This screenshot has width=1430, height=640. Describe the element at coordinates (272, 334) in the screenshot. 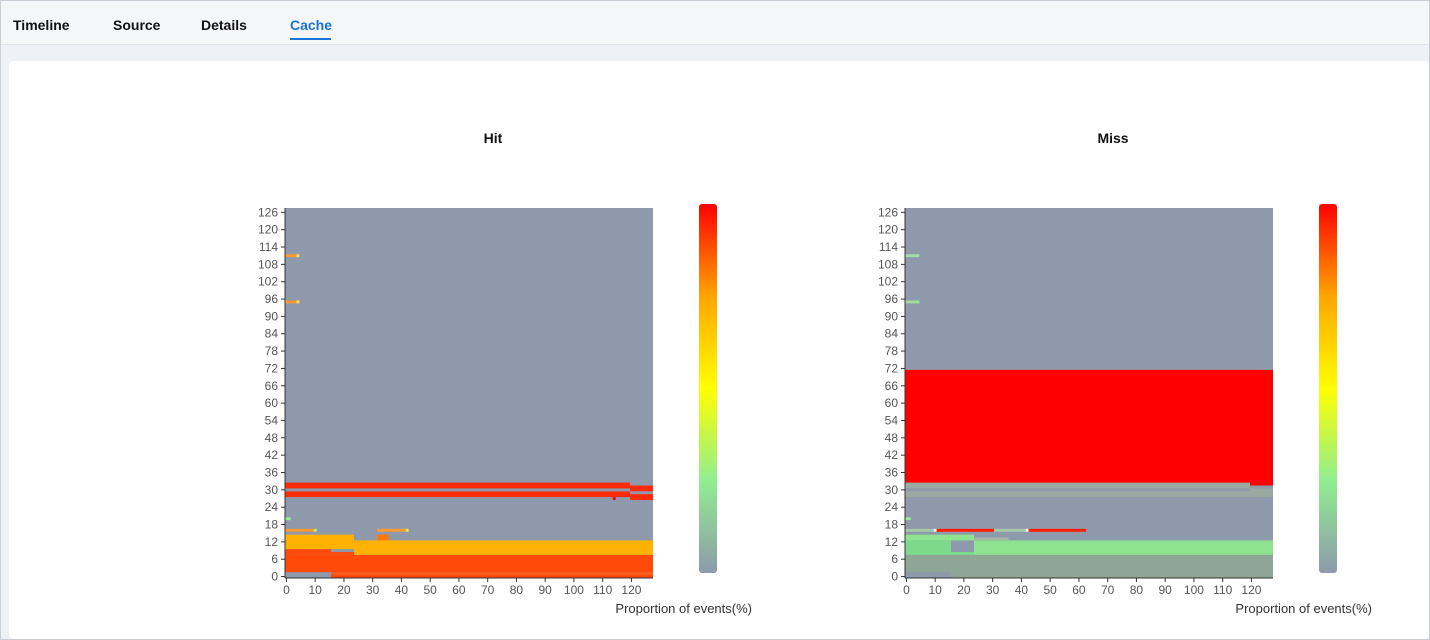

I see `hit-y-tick-label: 84` at that location.